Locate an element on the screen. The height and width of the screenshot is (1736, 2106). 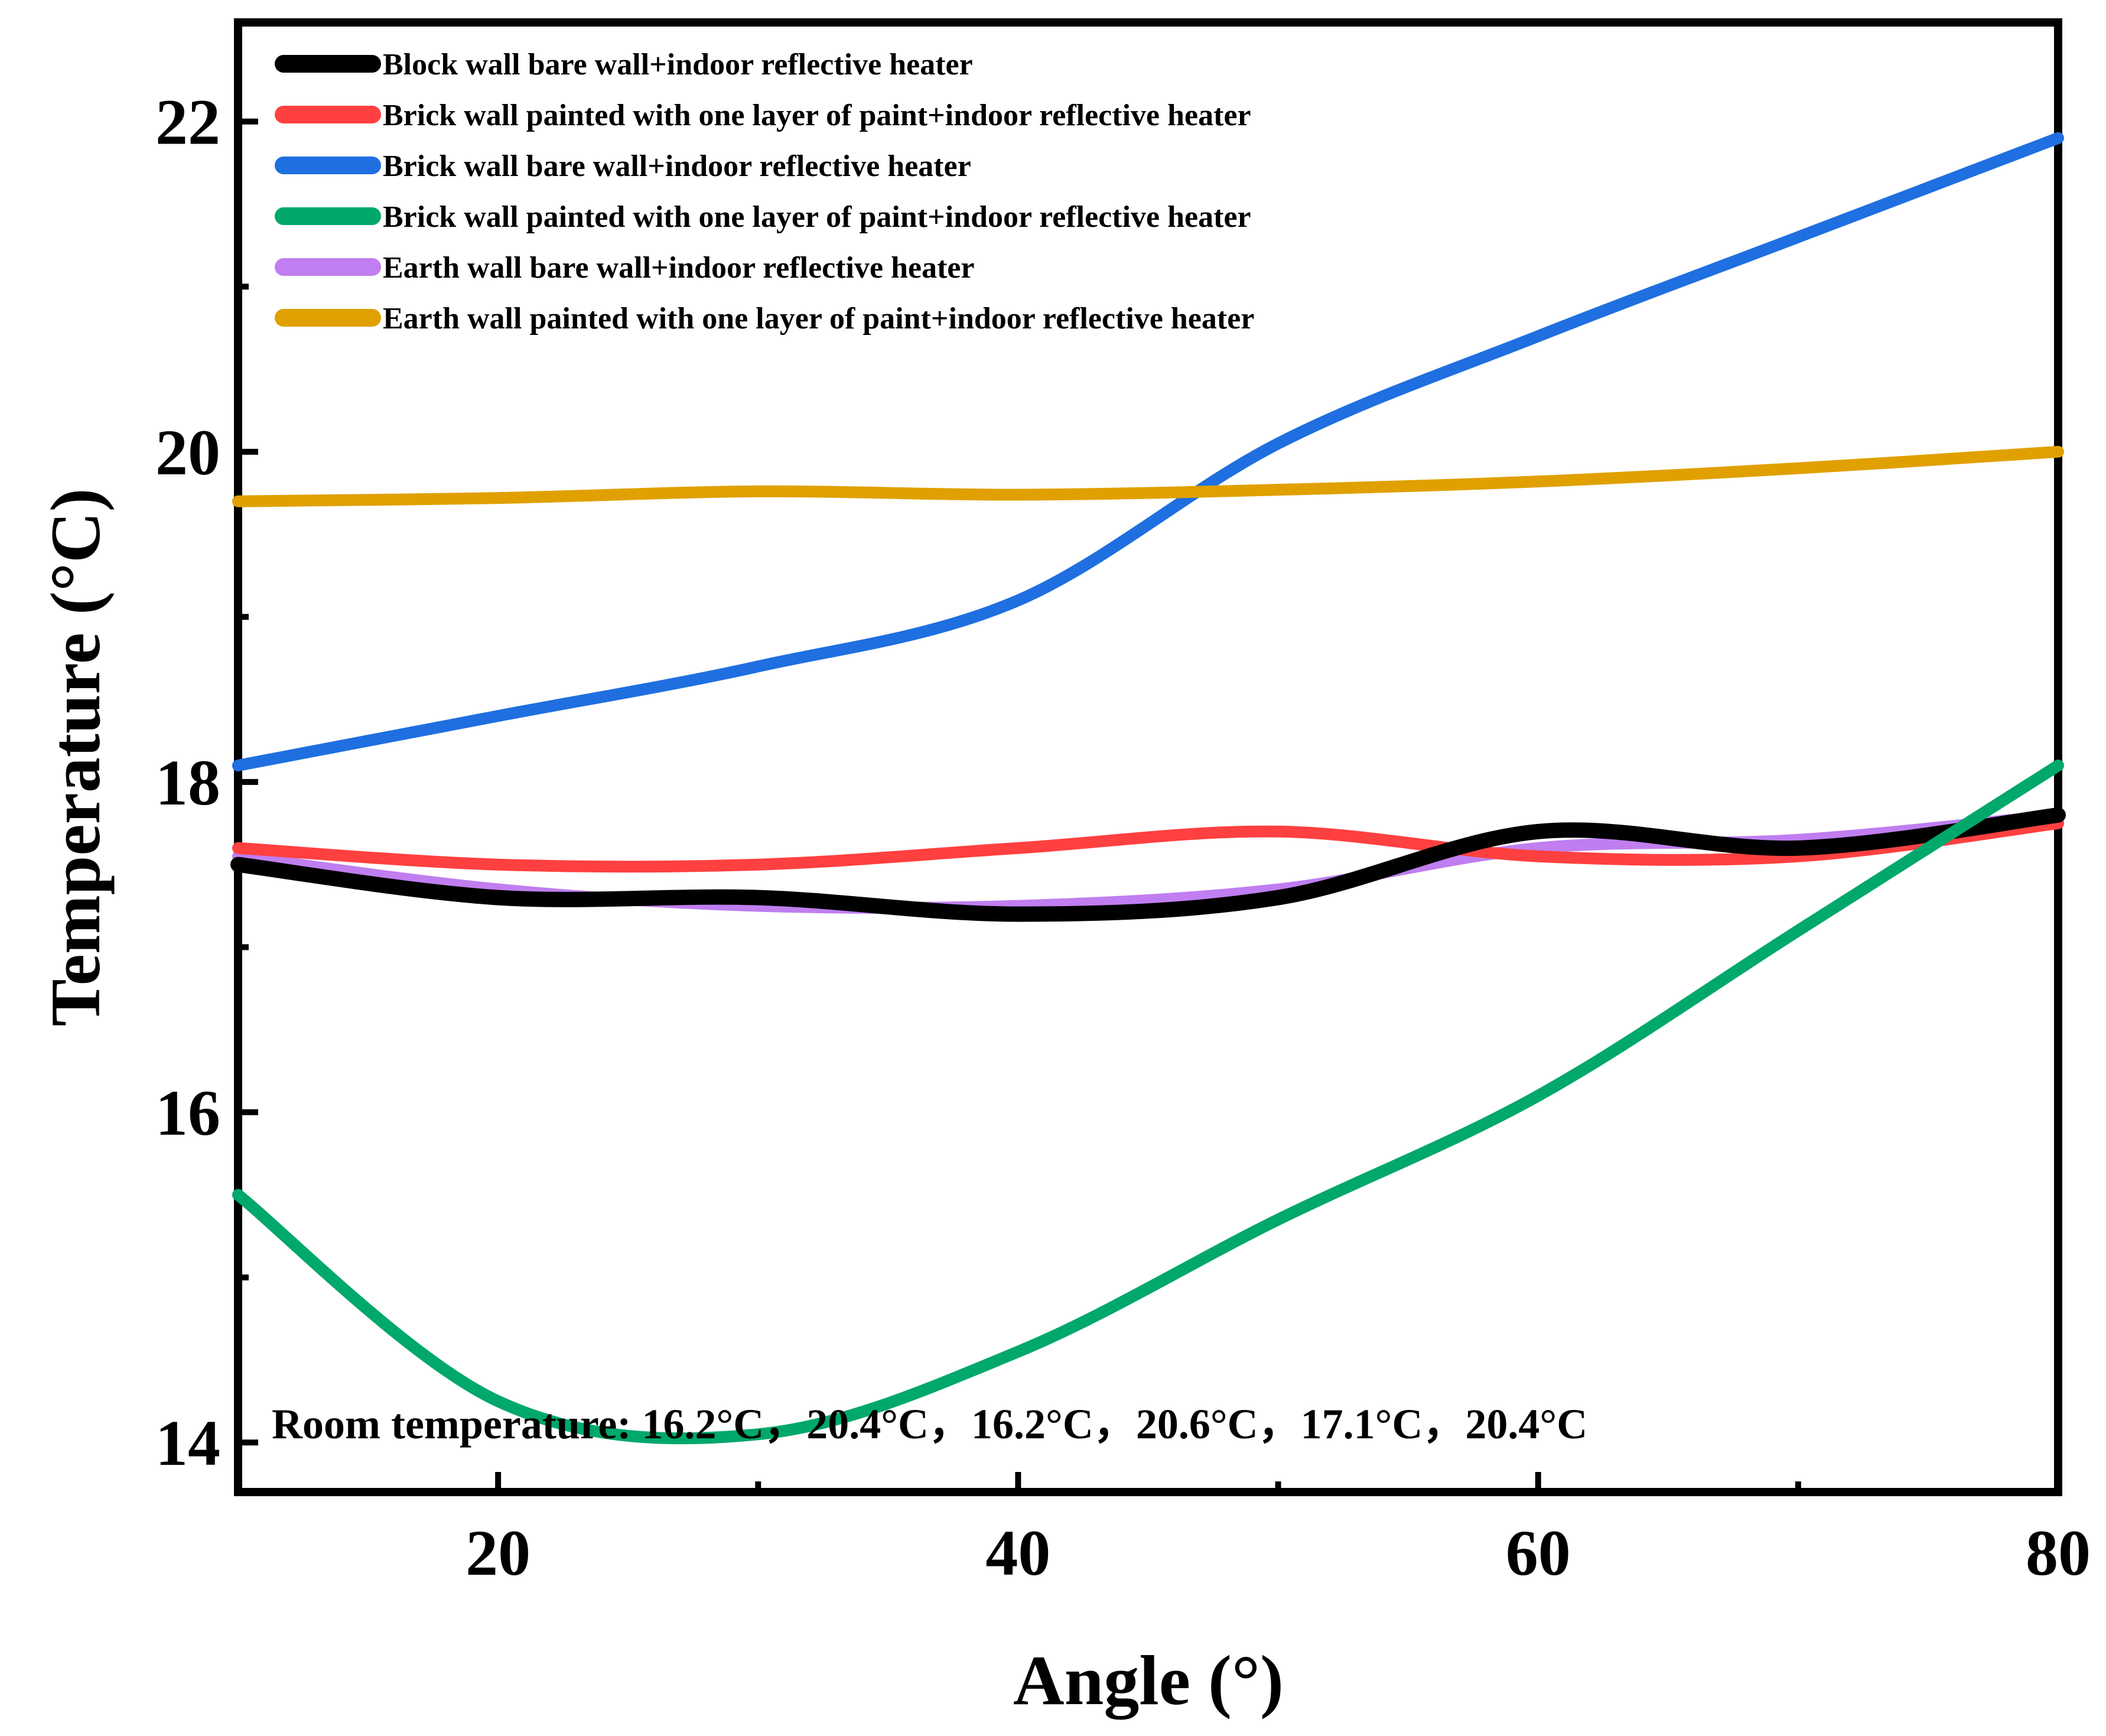
y-tick-label: 20 is located at coordinates (188, 452).